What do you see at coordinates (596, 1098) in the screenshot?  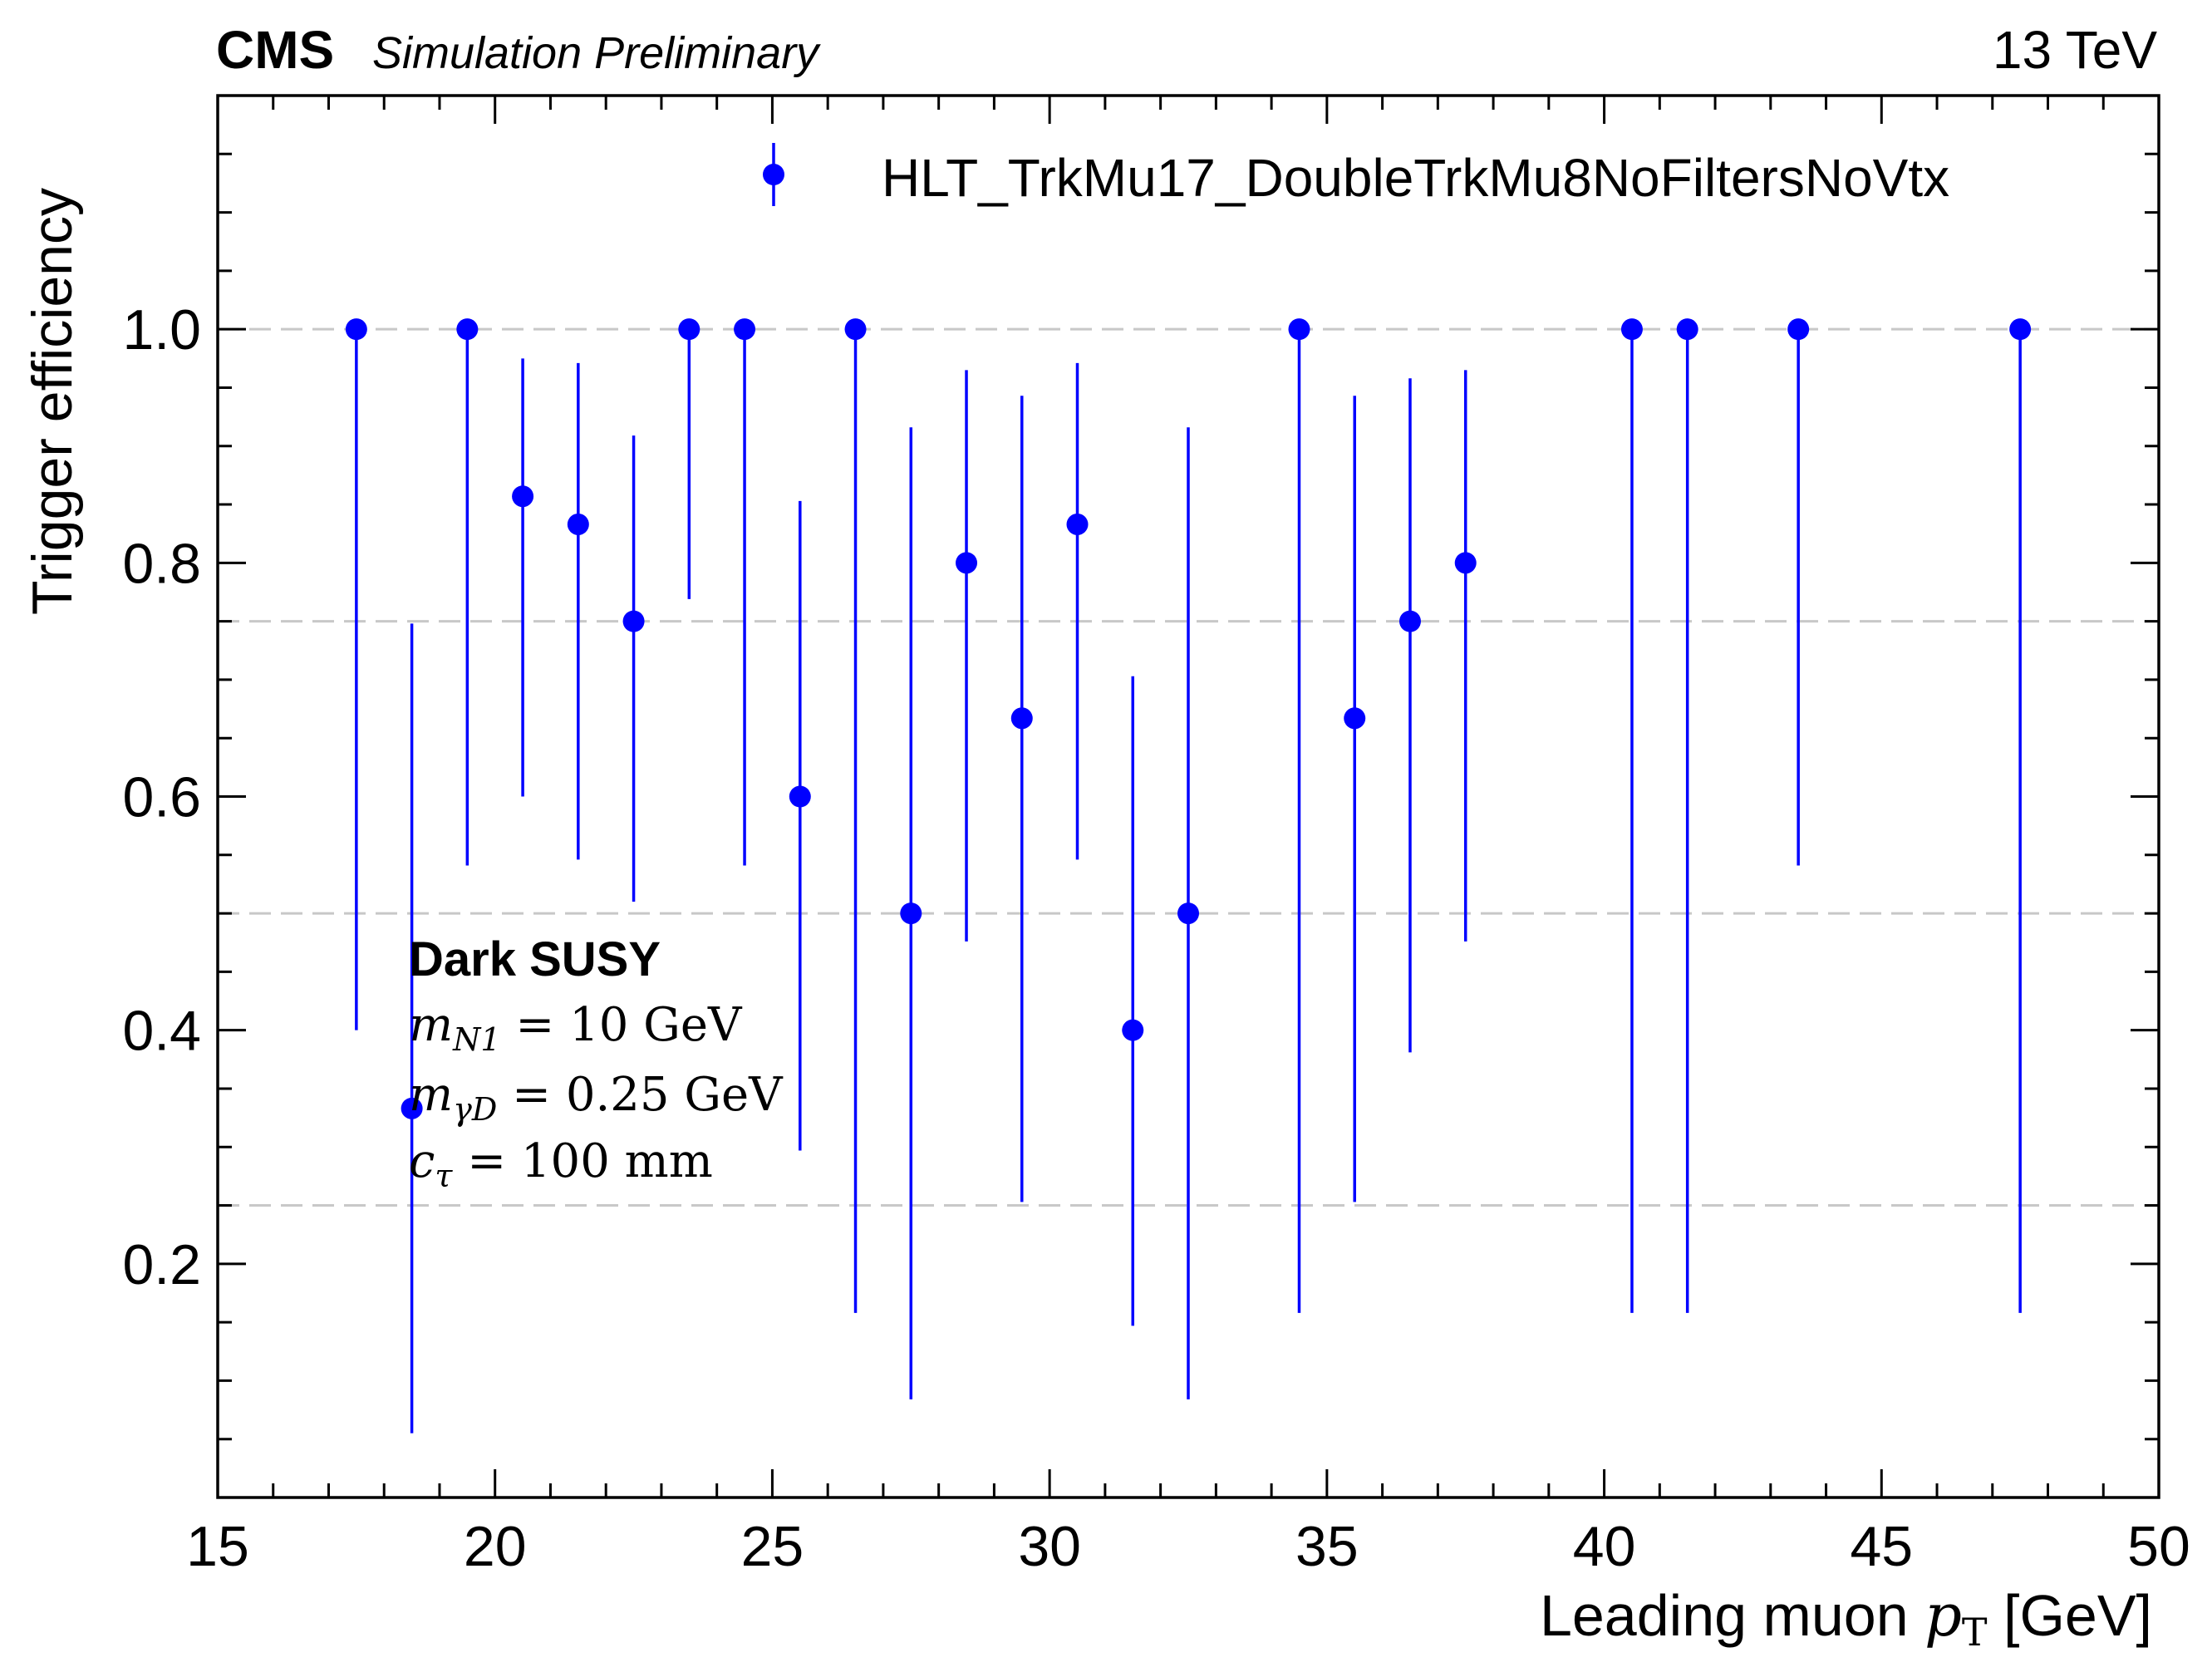 I see `annotation-line-mass-gammad: mγD = 0.25 GeV` at bounding box center [596, 1098].